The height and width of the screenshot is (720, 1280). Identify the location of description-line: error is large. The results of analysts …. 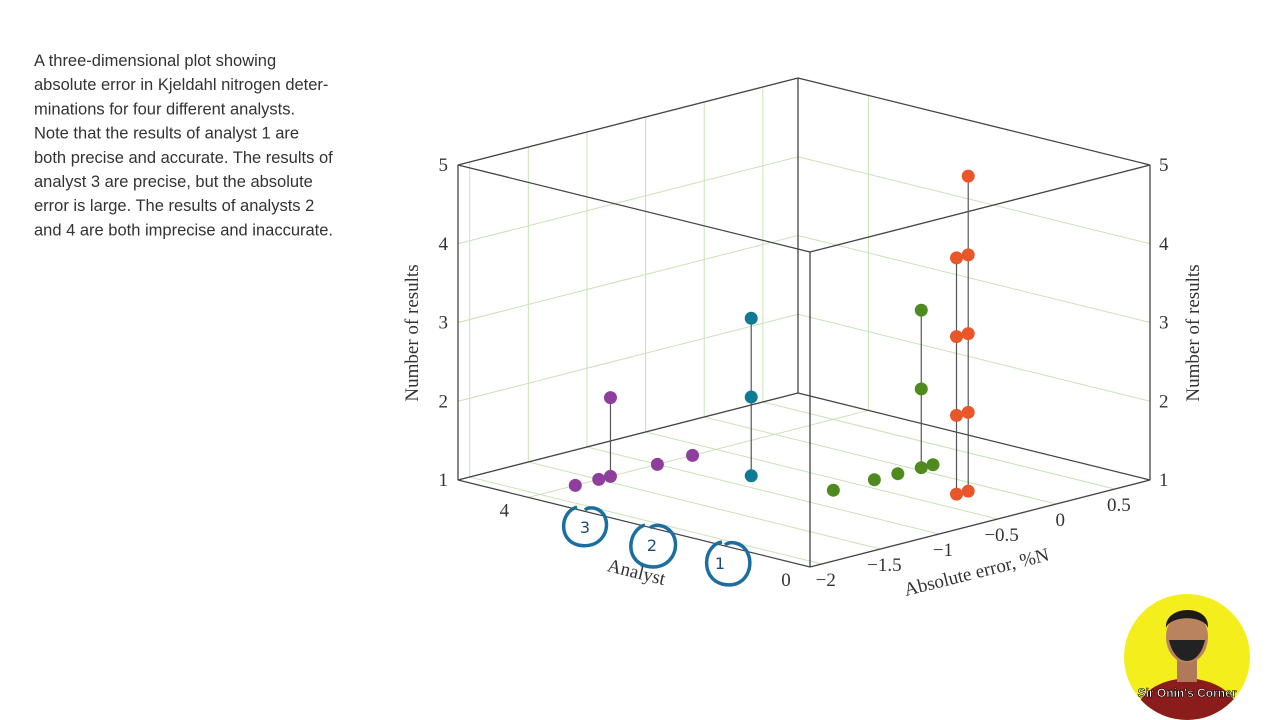
(174, 206).